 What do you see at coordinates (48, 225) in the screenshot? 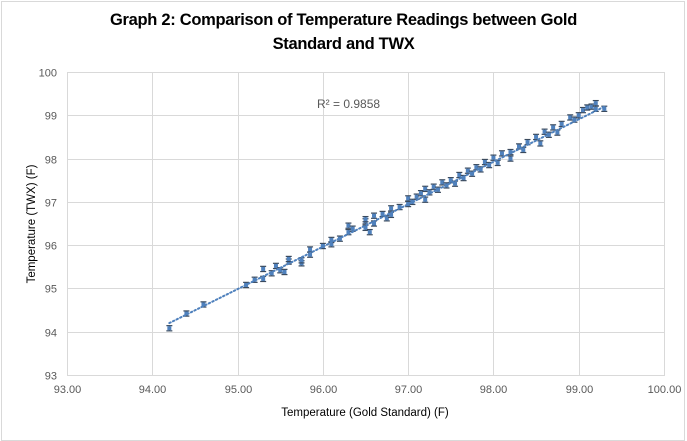
I see `y-axis-ticks: 93 94 95 96 97 98 99 100` at bounding box center [48, 225].